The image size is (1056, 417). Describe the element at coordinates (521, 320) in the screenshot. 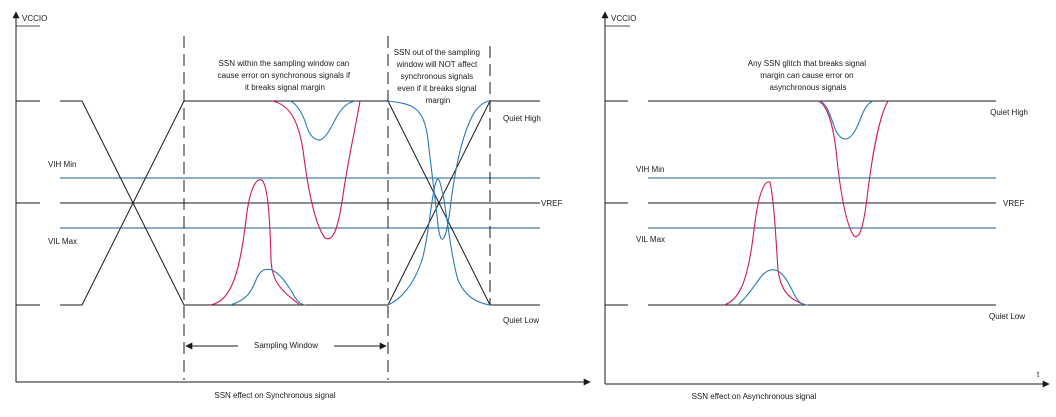

I see `left-quiet-low-label: Quiet Low` at that location.